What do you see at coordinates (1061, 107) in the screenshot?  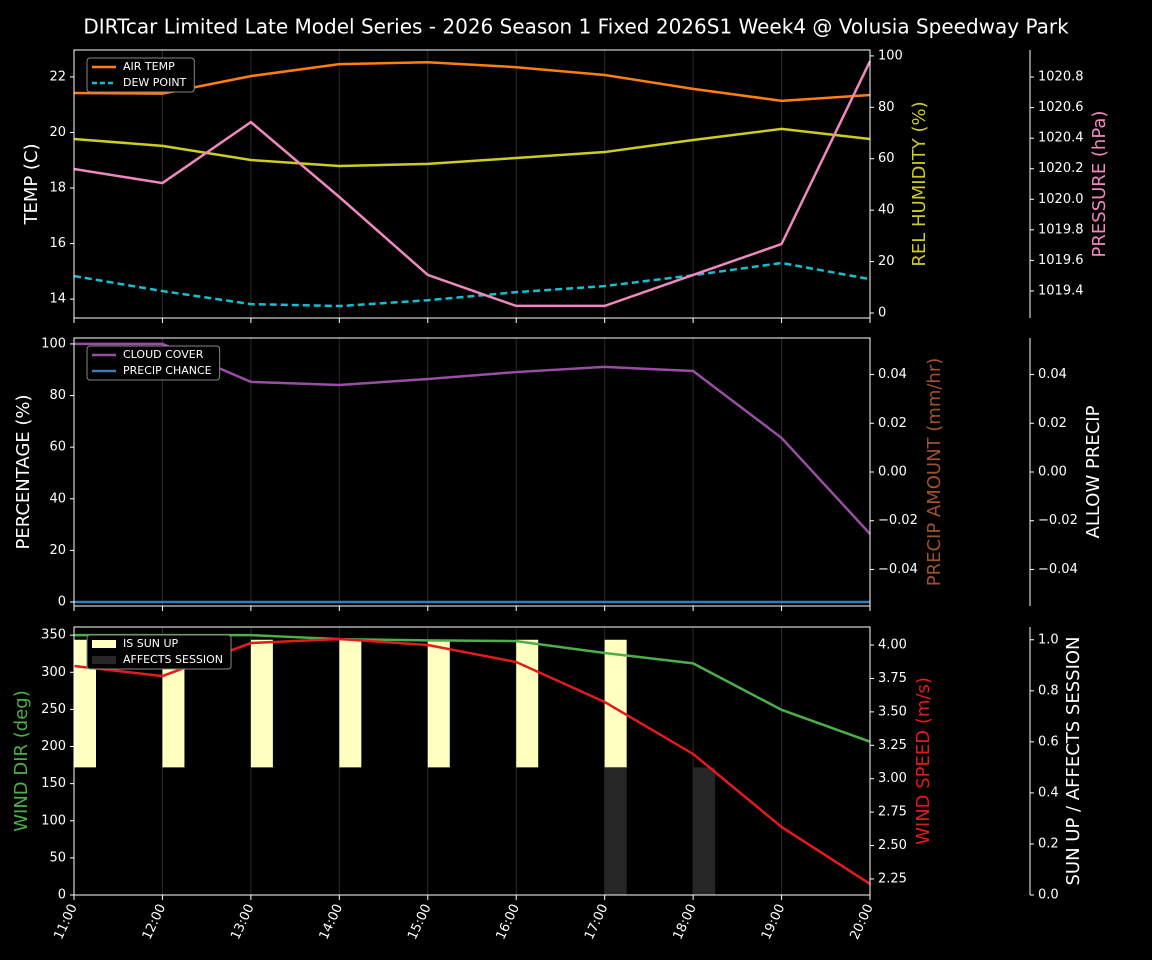 I see `y3-tick-label: 1020.6` at bounding box center [1061, 107].